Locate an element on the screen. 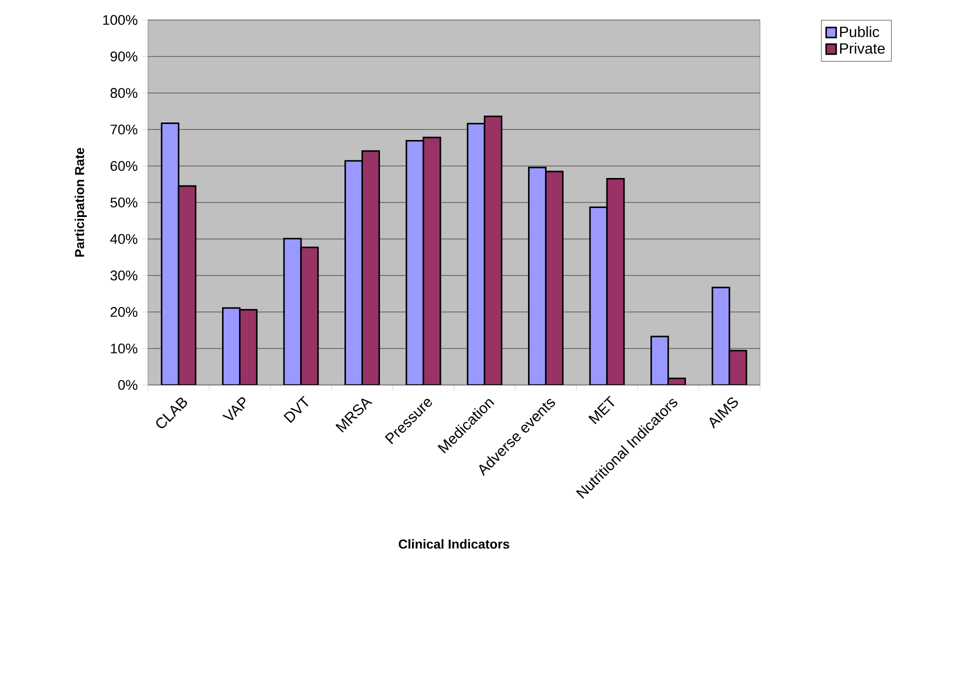 Image resolution: width=958 pixels, height=687 pixels. y-tick-label: 20% is located at coordinates (124, 312).